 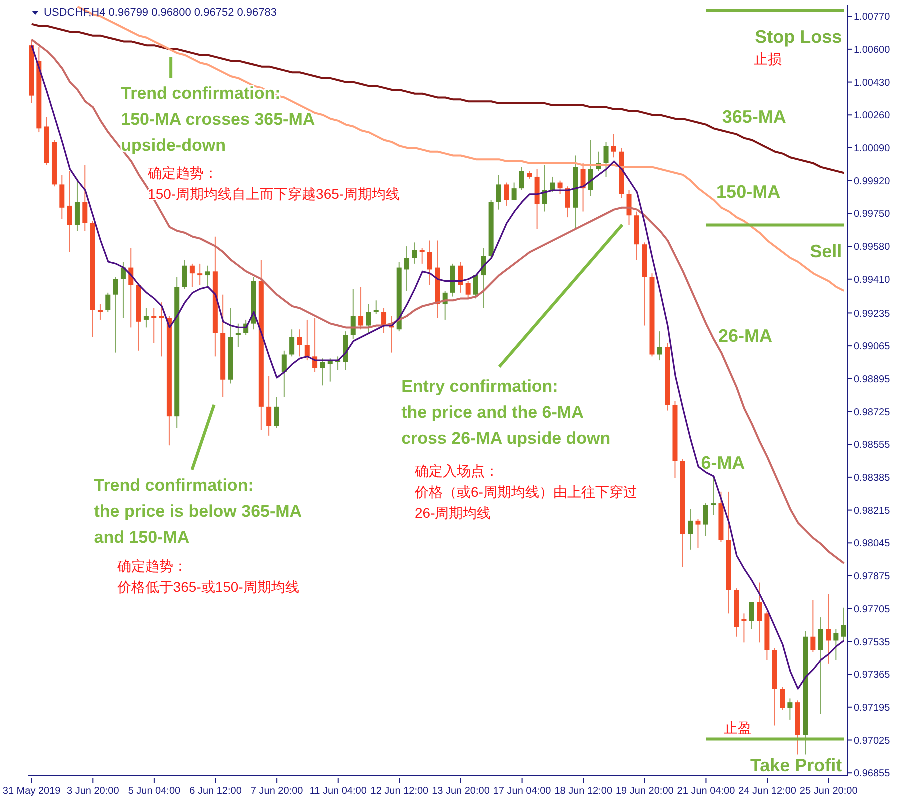 I want to click on annotation: Trend confirmation: the price is below 365-MA and 150-MA, so click(x=198, y=511).